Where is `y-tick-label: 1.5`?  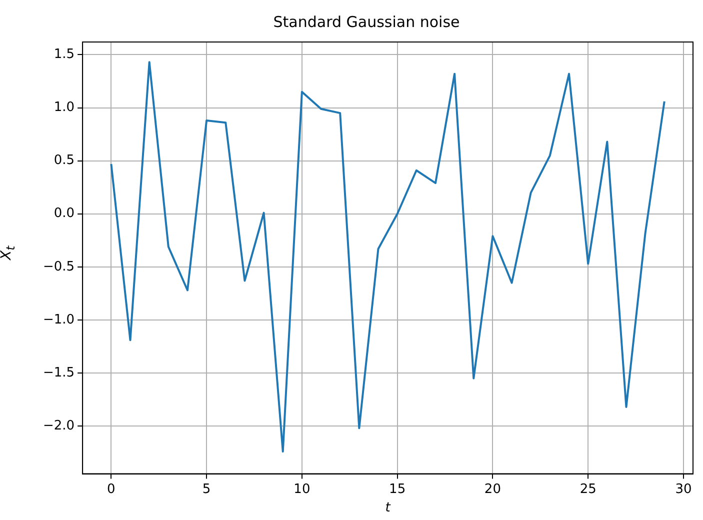
y-tick-label: 1.5 is located at coordinates (64, 54).